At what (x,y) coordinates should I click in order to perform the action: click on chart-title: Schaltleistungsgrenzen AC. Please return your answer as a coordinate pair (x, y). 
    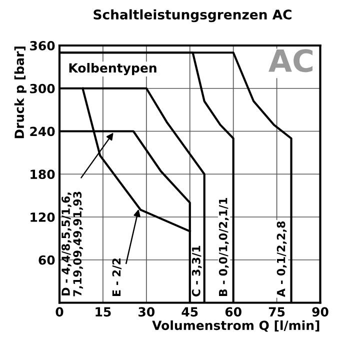
    Looking at the image, I should click on (193, 15).